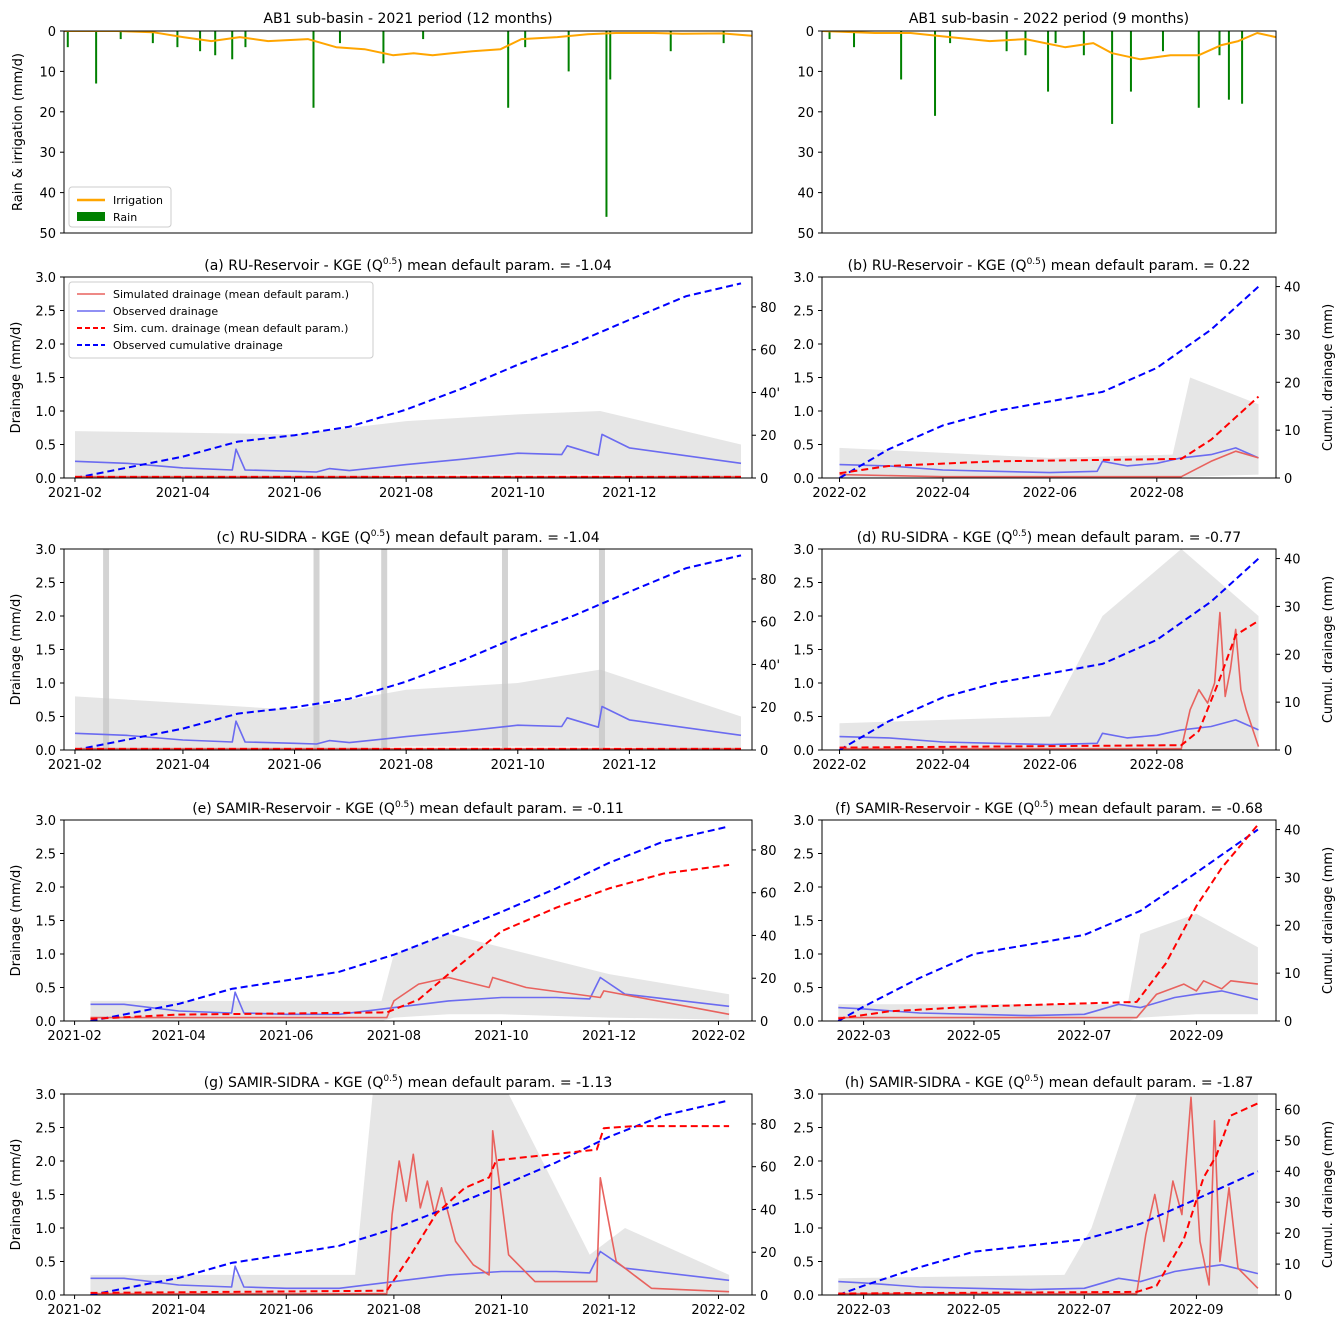  Describe the element at coordinates (768, 623) in the screenshot. I see `y2-tick-label: 60` at that location.